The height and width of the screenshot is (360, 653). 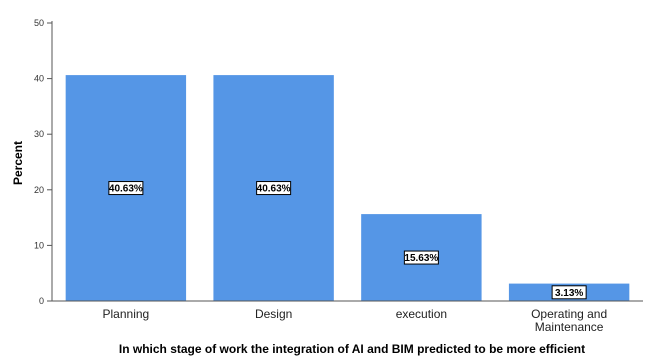 I want to click on x-category-label: Operating and, so click(x=569, y=314).